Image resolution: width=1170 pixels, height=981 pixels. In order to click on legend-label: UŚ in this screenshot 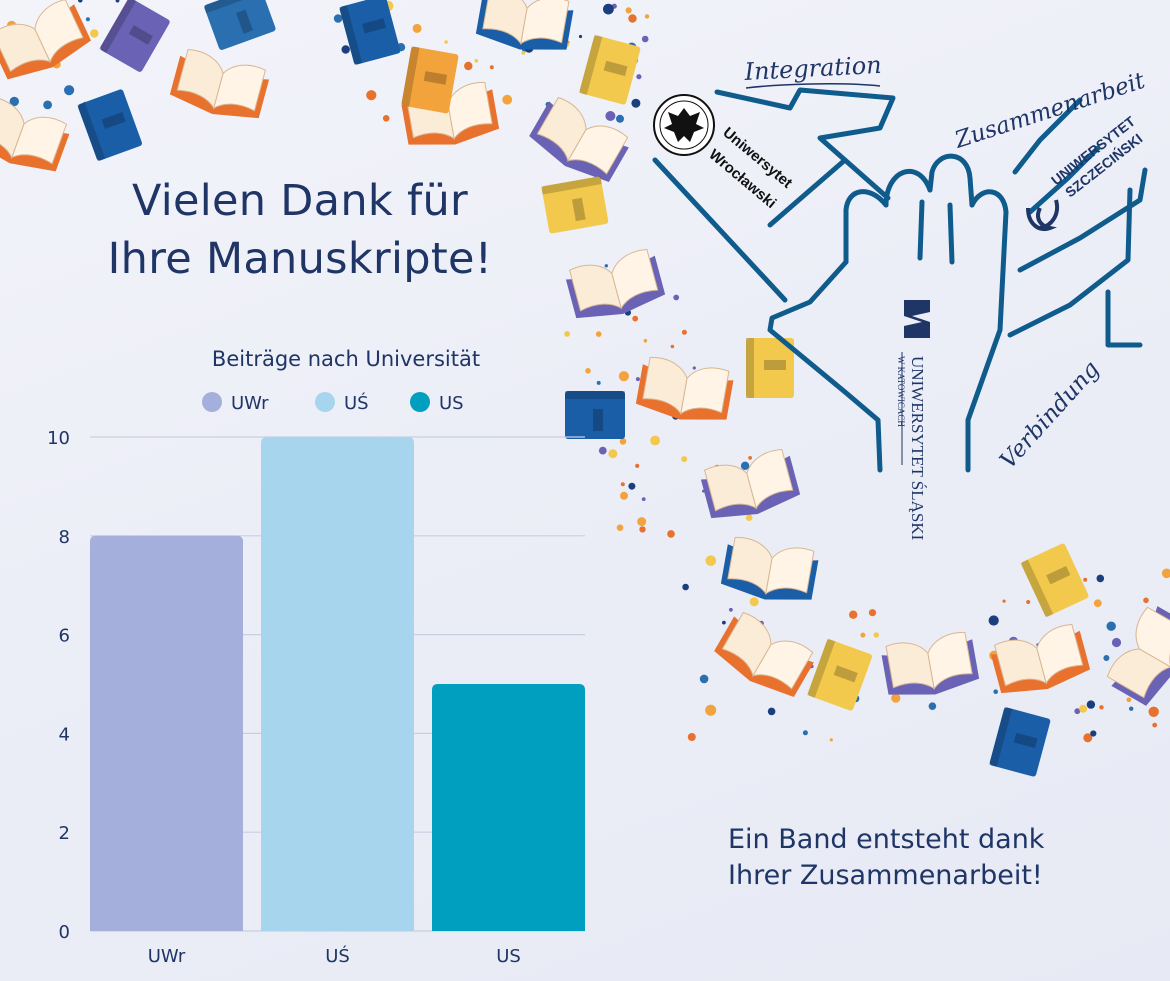, I will do `click(356, 403)`.